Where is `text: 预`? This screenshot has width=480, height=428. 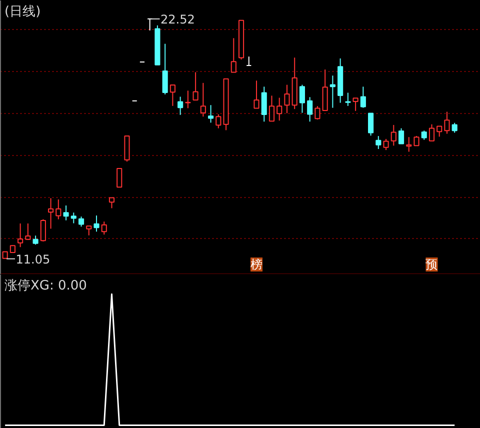
text: 预 is located at coordinates (432, 265).